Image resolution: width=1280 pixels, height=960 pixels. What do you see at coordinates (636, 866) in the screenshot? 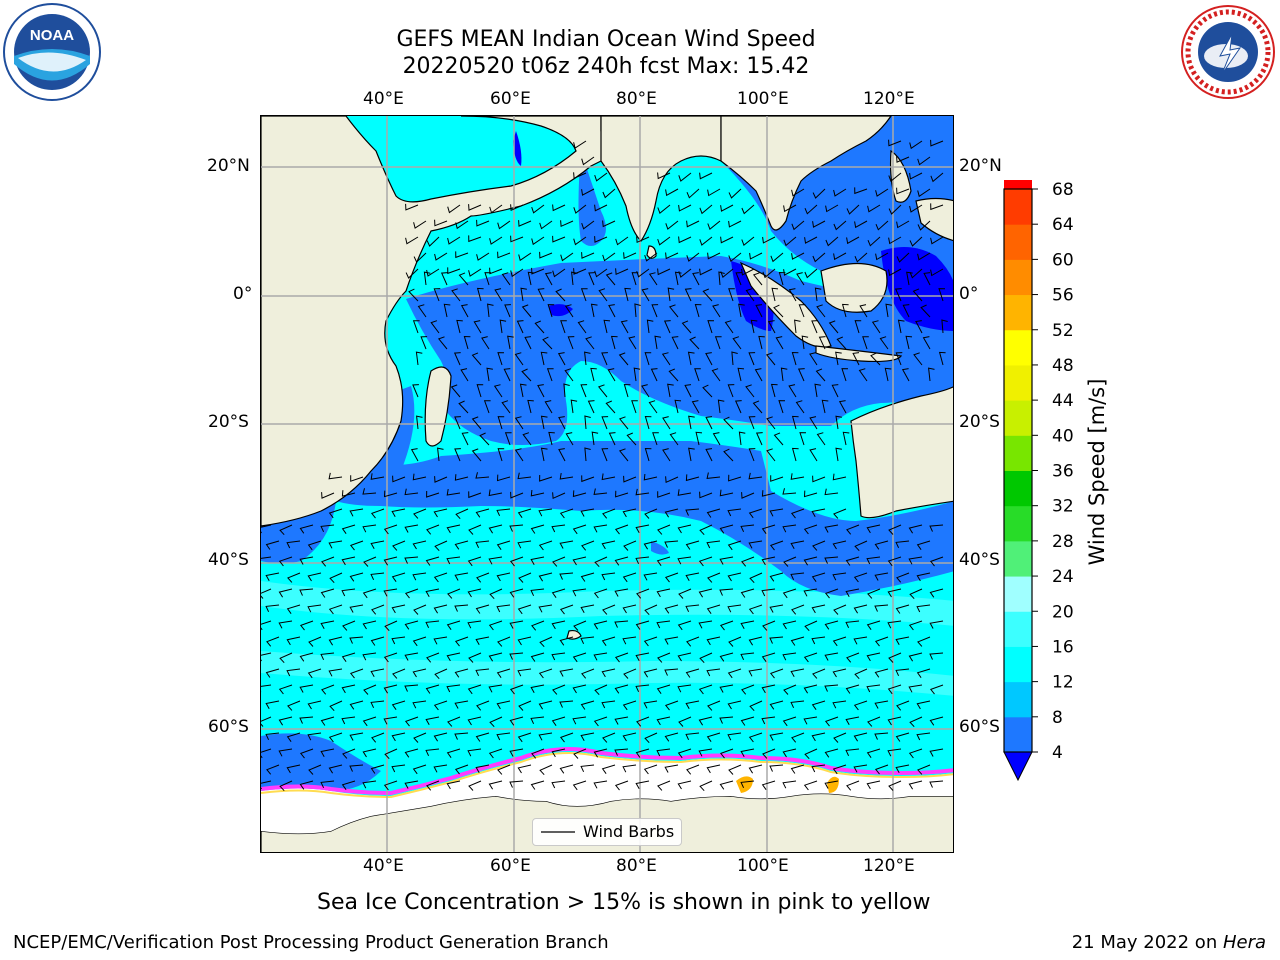
I see `lon-label-bottom-80e: 80°E` at bounding box center [636, 866].